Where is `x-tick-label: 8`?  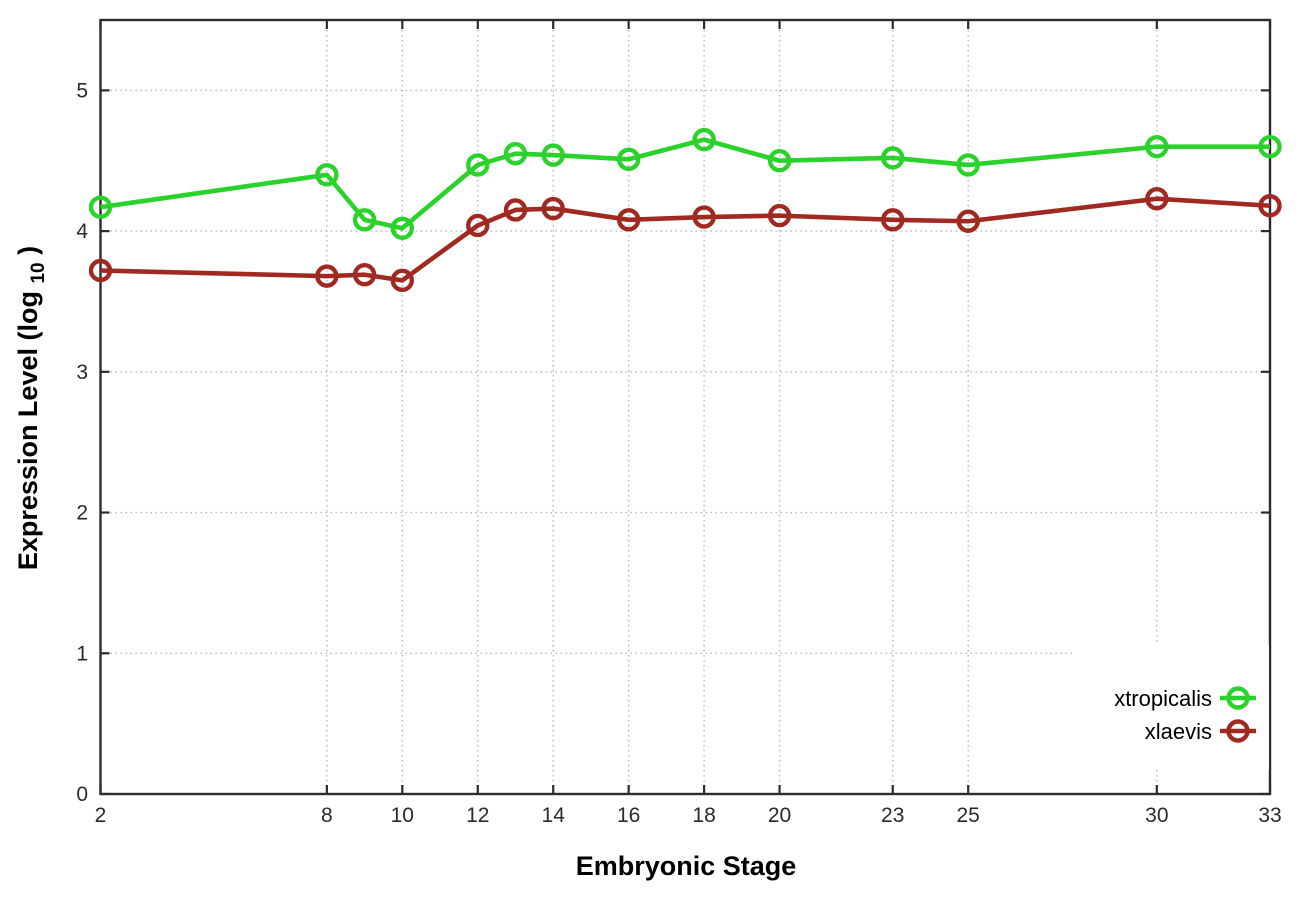 x-tick-label: 8 is located at coordinates (327, 815).